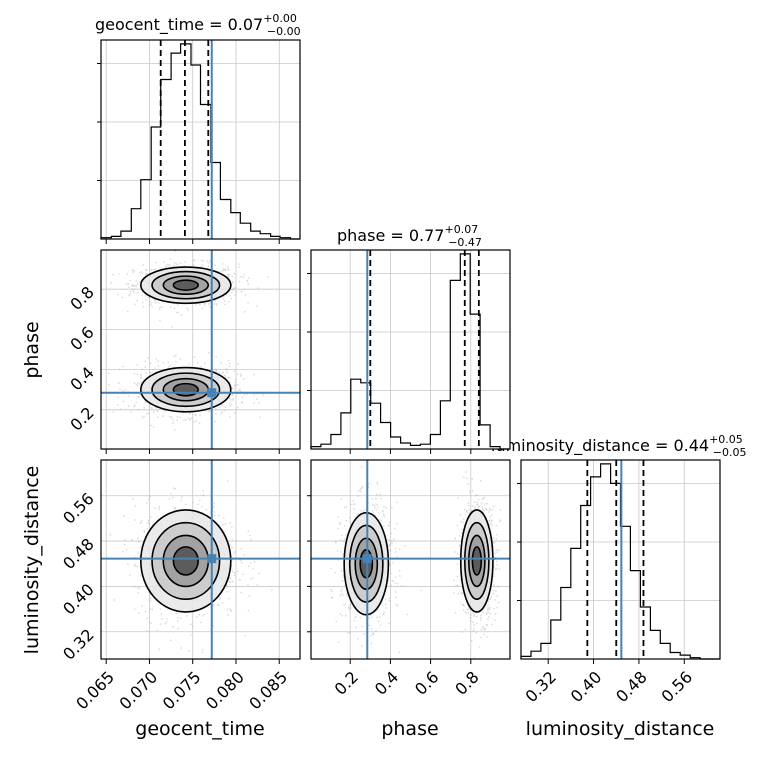 The height and width of the screenshot is (760, 760). I want to click on panel-geocent_time-geocent_time, so click(199, 141).